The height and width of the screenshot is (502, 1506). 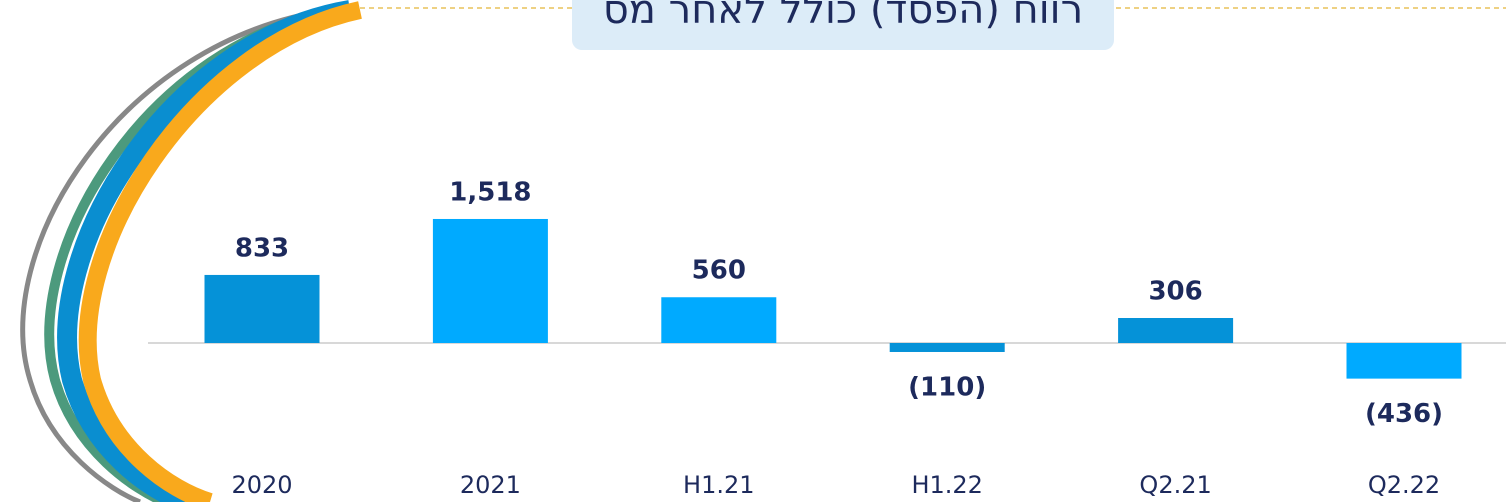 I want to click on x-tick-label: H1.22, so click(x=946, y=485).